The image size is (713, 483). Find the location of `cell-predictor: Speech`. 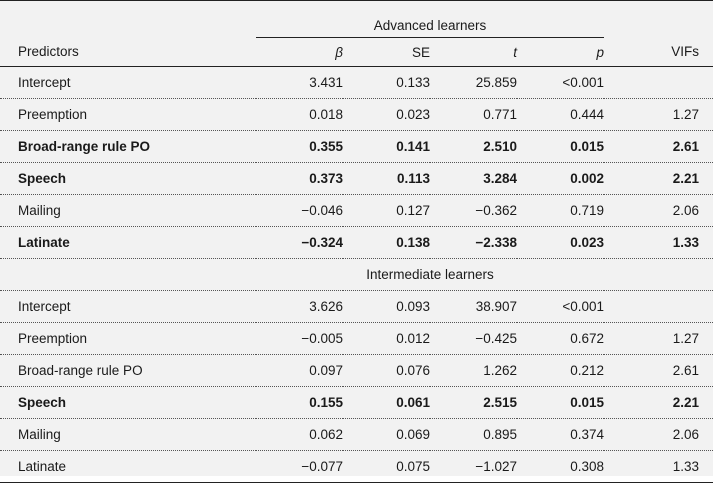

cell-predictor: Speech is located at coordinates (128, 178).